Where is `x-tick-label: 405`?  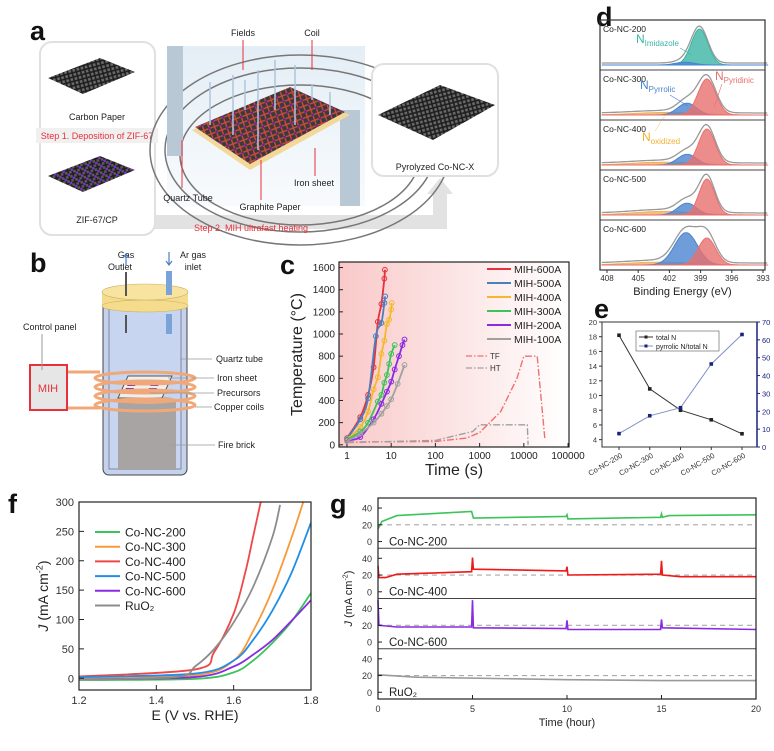 x-tick-label: 405 is located at coordinates (639, 278).